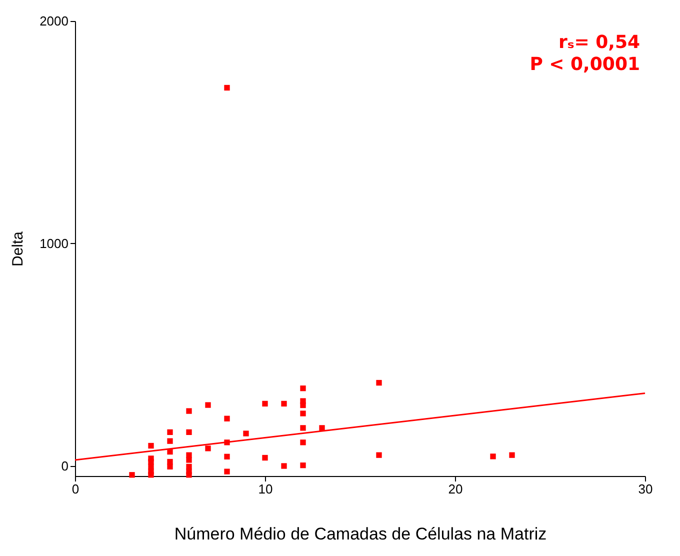 This screenshot has height=556, width=680. Describe the element at coordinates (645, 489) in the screenshot. I see `x-tick-label: 30` at that location.